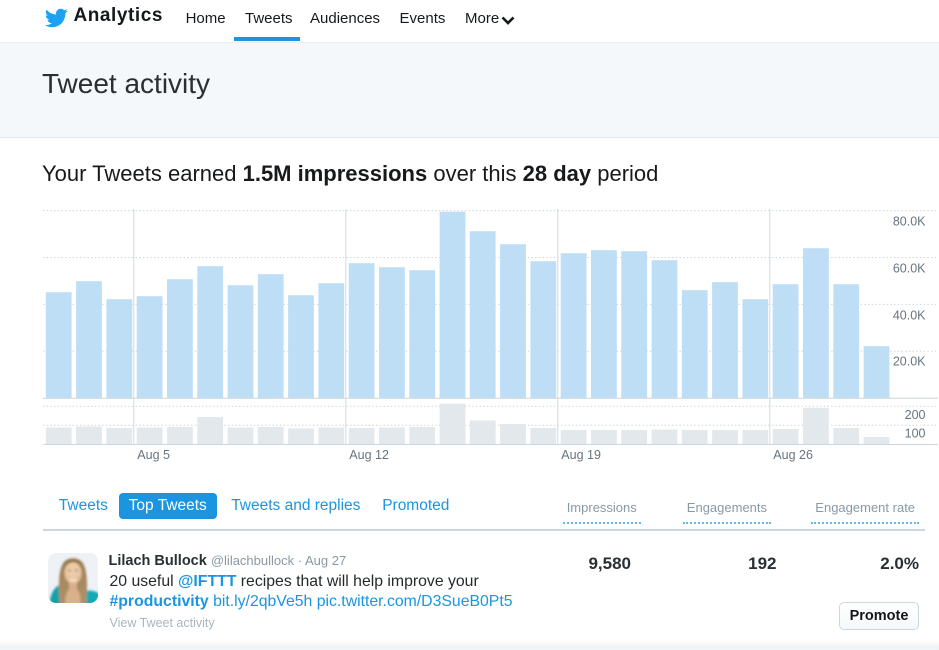 This screenshot has width=939, height=650. What do you see at coordinates (915, 434) in the screenshot?
I see `svg-text: 100` at bounding box center [915, 434].